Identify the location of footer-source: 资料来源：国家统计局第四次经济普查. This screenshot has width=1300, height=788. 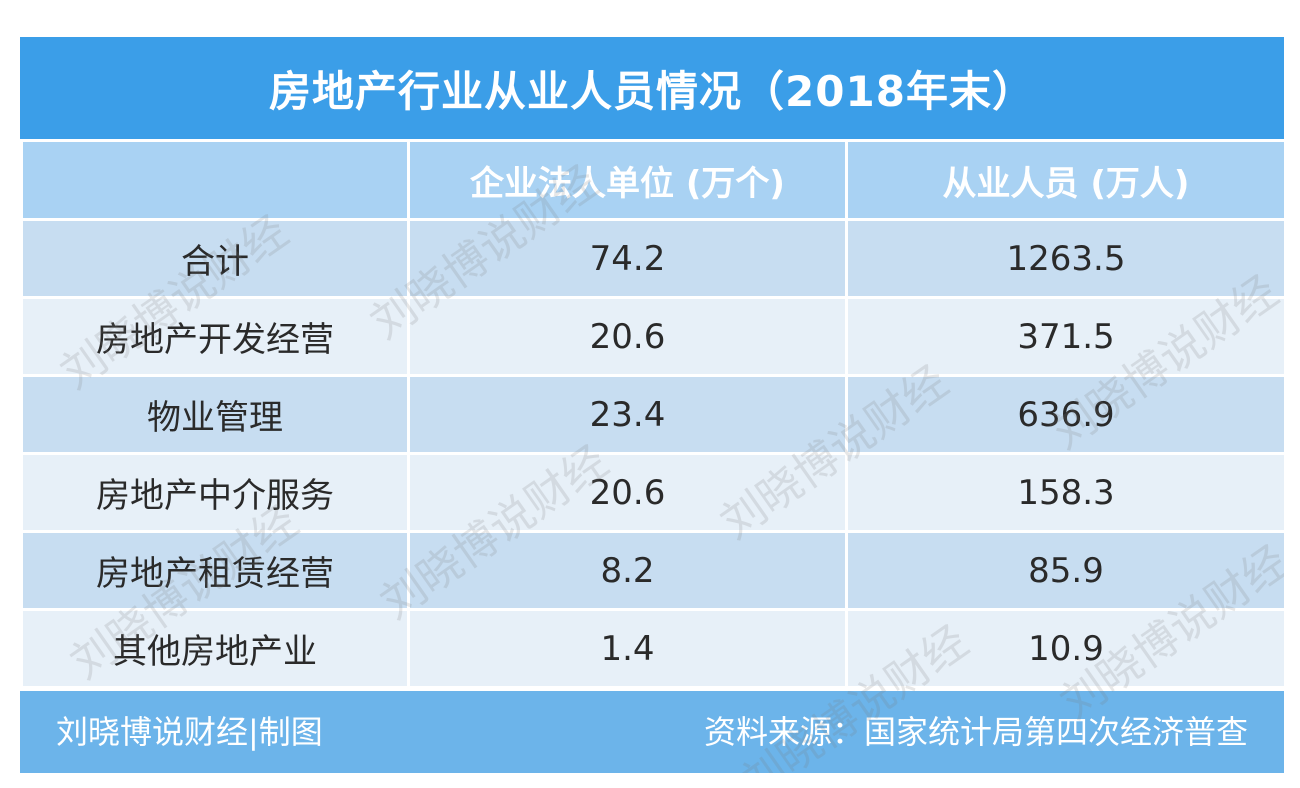
(975, 732).